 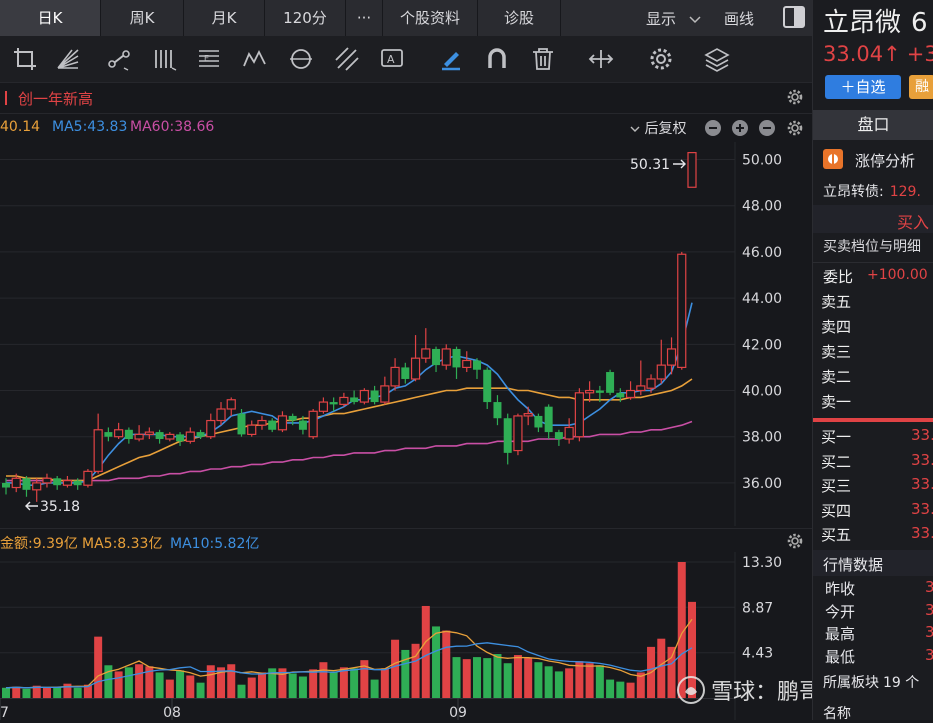 I want to click on sidebar-toggle-icon, so click(x=794, y=17).